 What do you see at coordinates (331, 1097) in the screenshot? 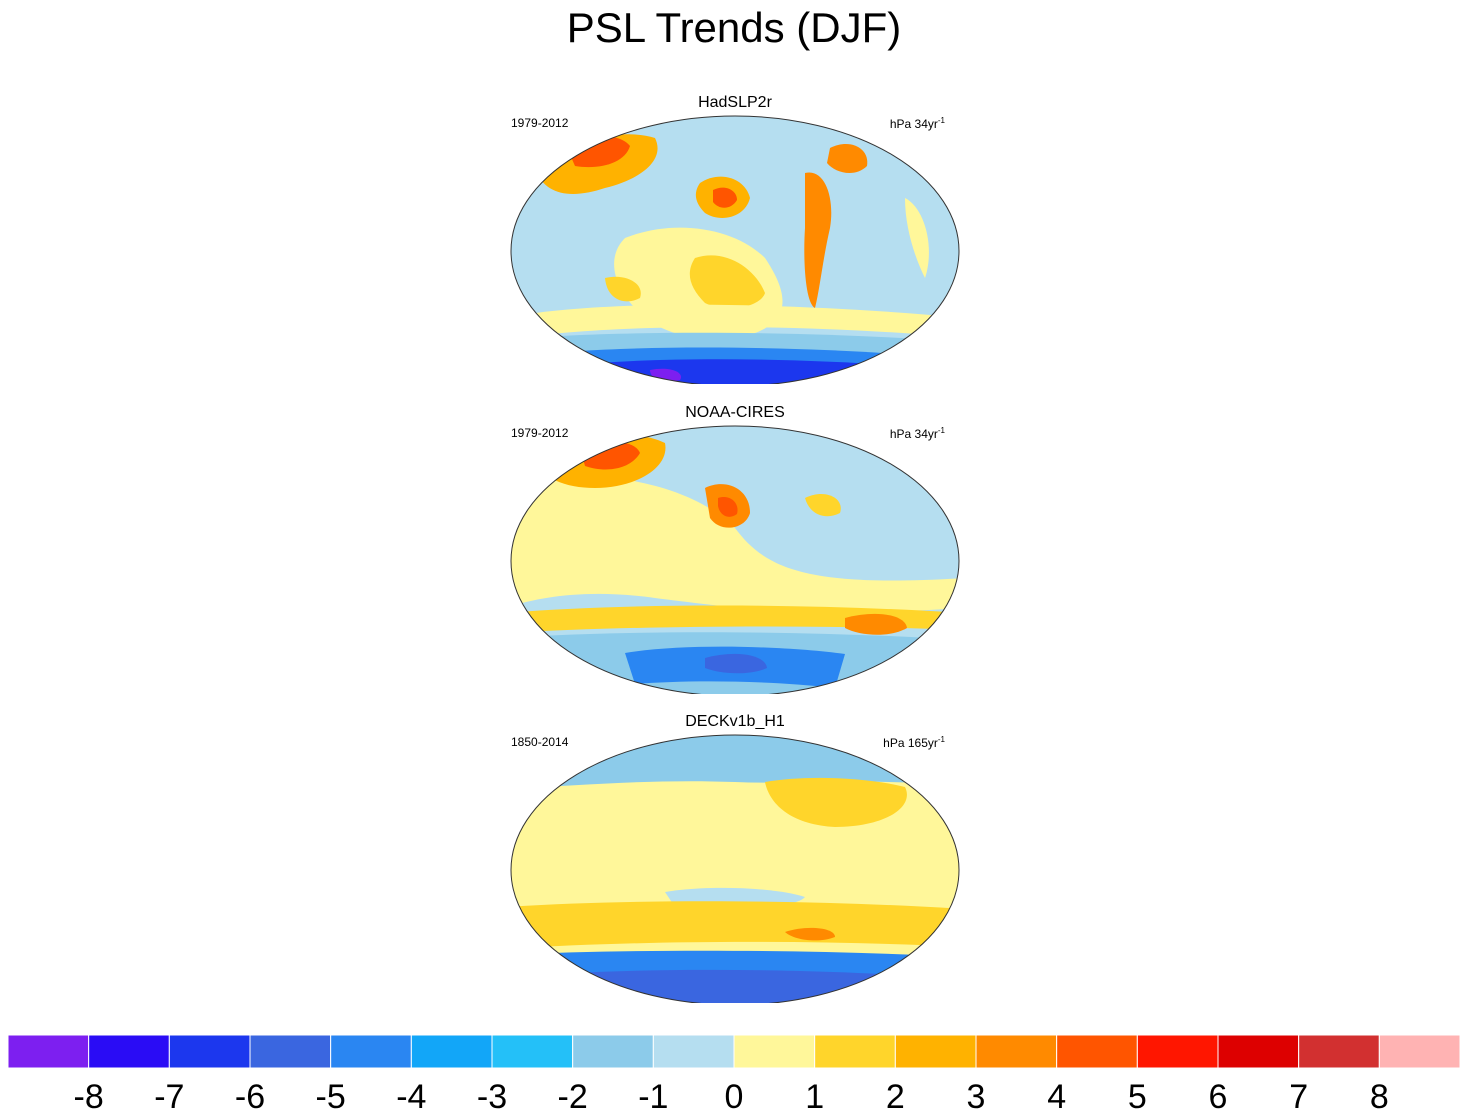
I see `colorbar-tick-label: -5` at bounding box center [331, 1097].